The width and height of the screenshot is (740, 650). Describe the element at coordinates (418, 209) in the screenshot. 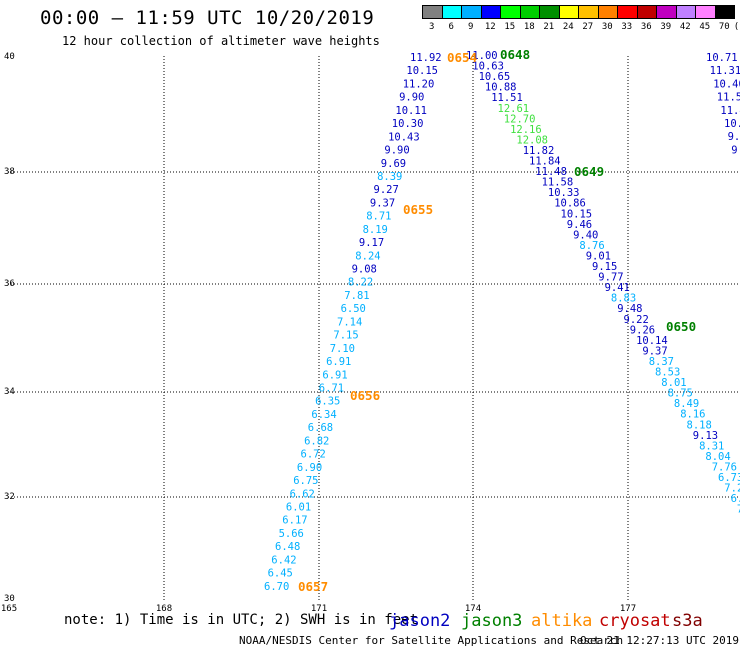

I see `pass-time-label: 0655` at that location.